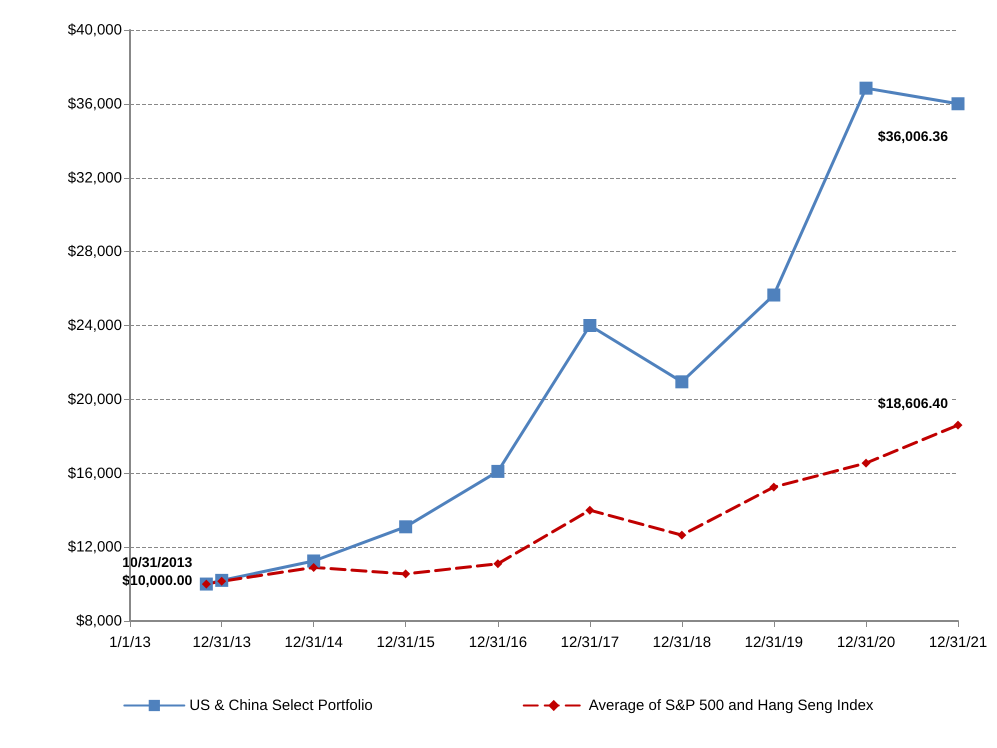 This screenshot has width=997, height=748. I want to click on y-tick-label: $24,000, so click(95, 325).